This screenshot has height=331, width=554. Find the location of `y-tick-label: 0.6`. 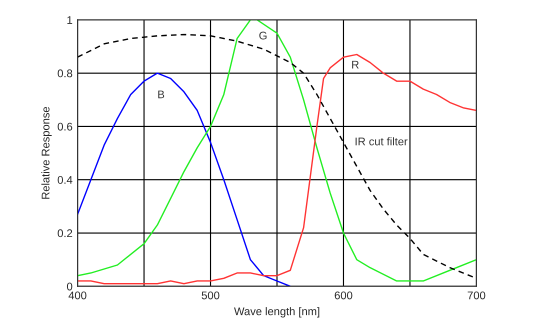

y-tick-label: 0.6 is located at coordinates (65, 126).